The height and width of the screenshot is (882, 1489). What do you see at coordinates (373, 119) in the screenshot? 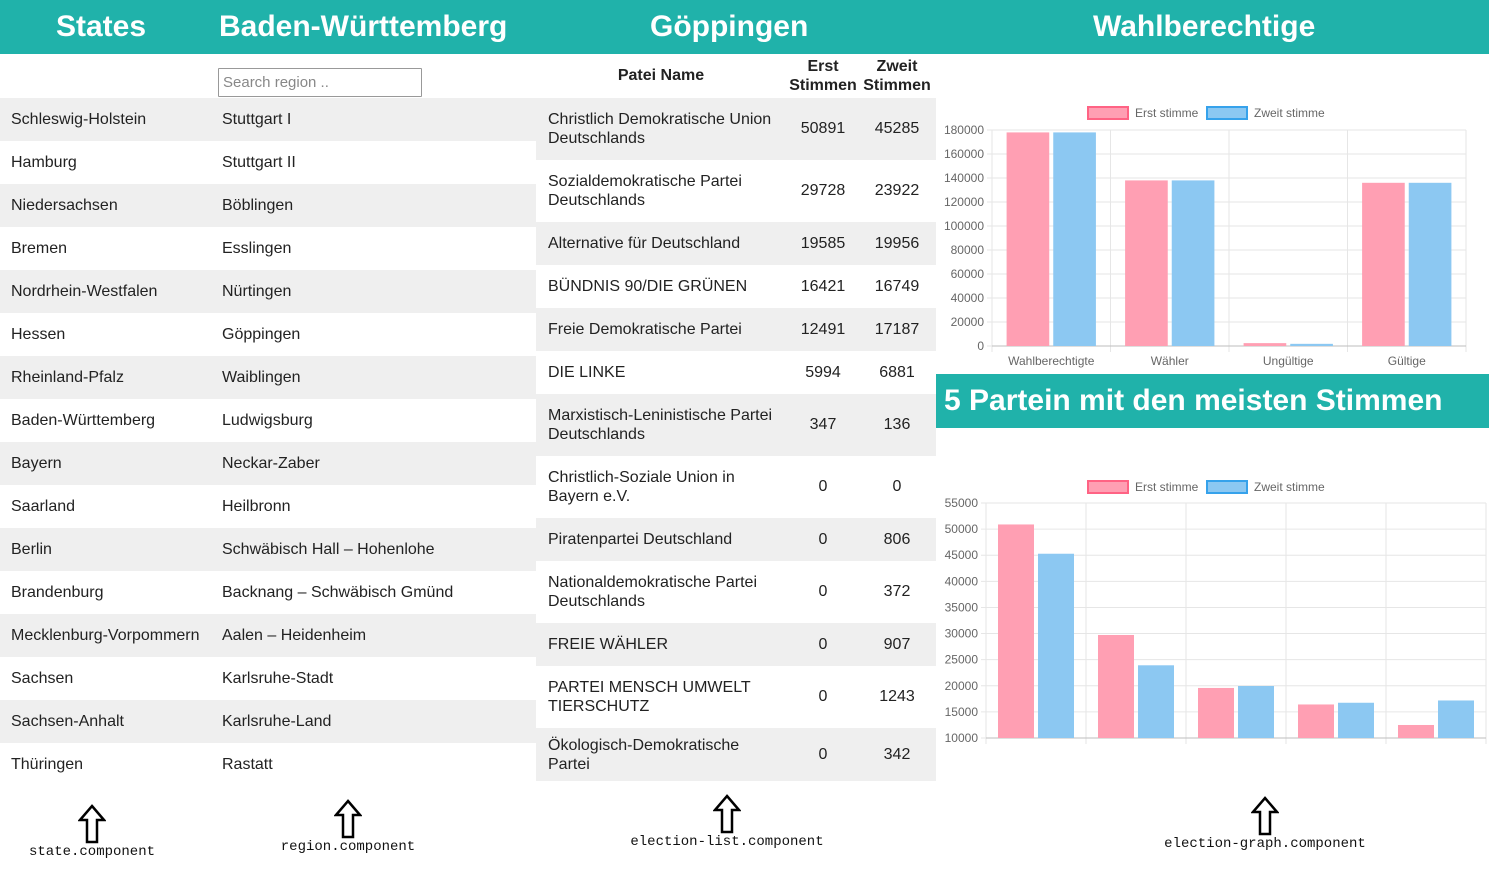
I see `region-list-item: Stuttgart I` at bounding box center [373, 119].